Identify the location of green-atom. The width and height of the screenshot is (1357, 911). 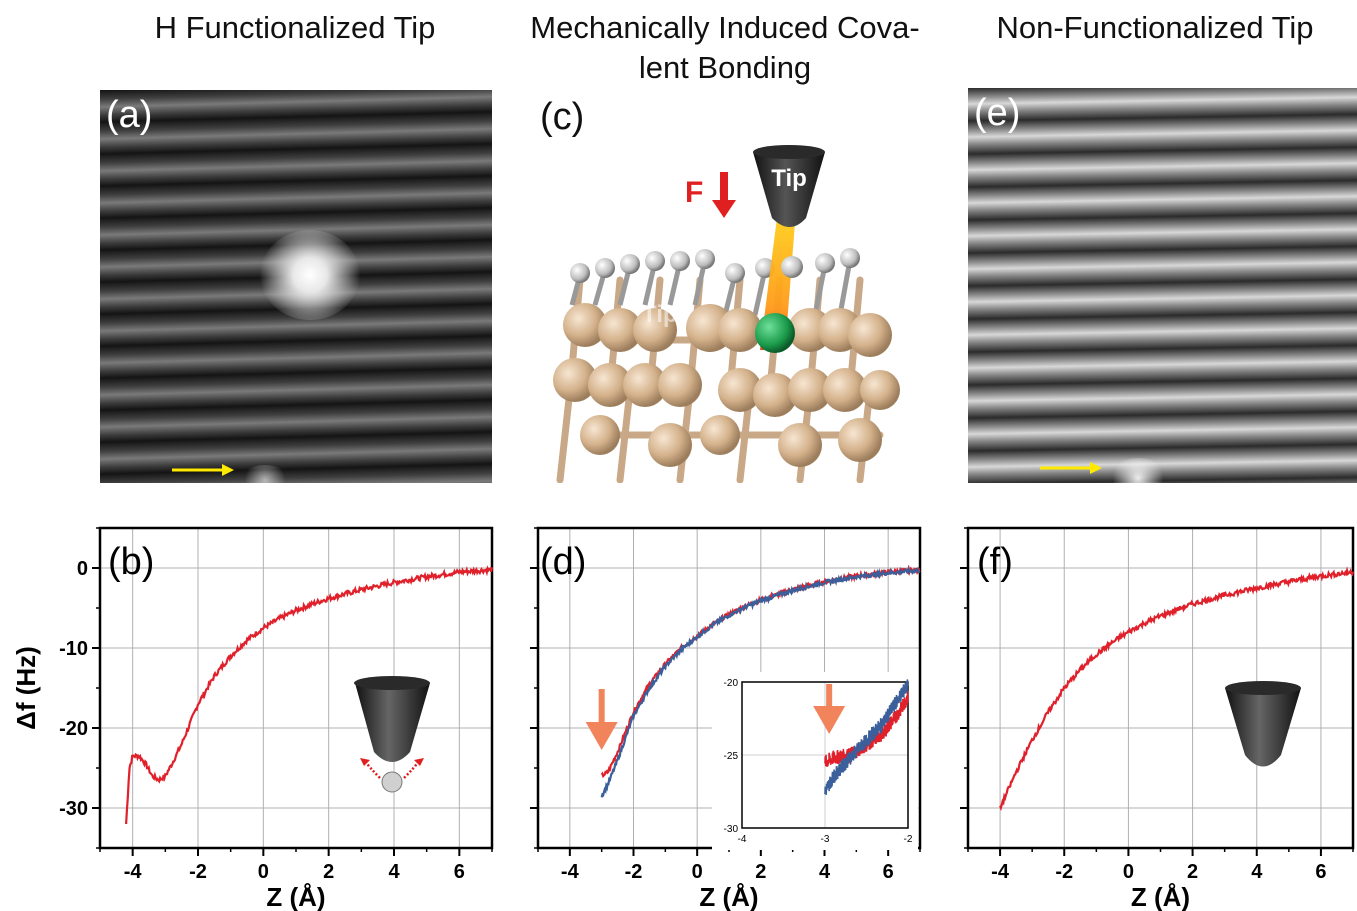
(775, 333).